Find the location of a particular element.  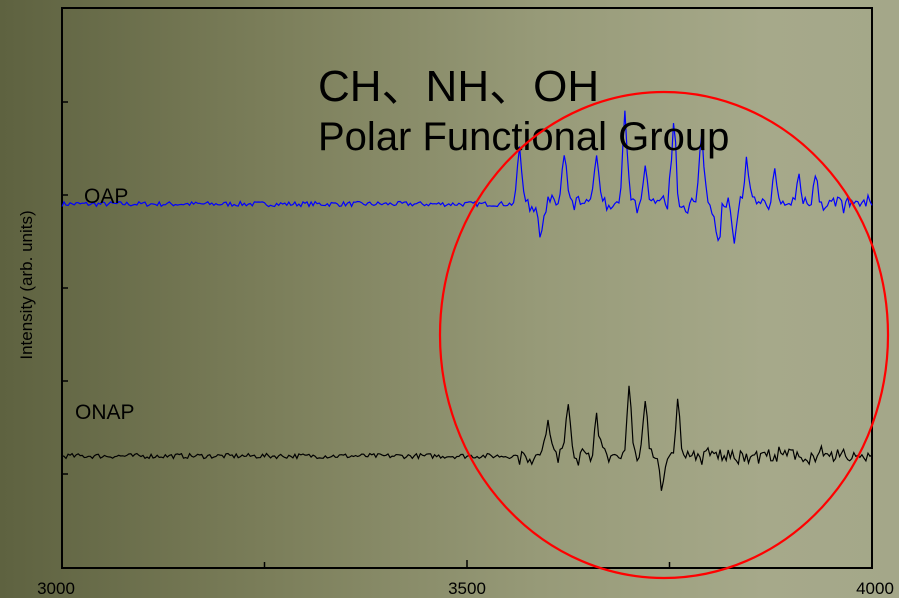

annotation-line-1: CH、NH、OH is located at coordinates (458, 86).